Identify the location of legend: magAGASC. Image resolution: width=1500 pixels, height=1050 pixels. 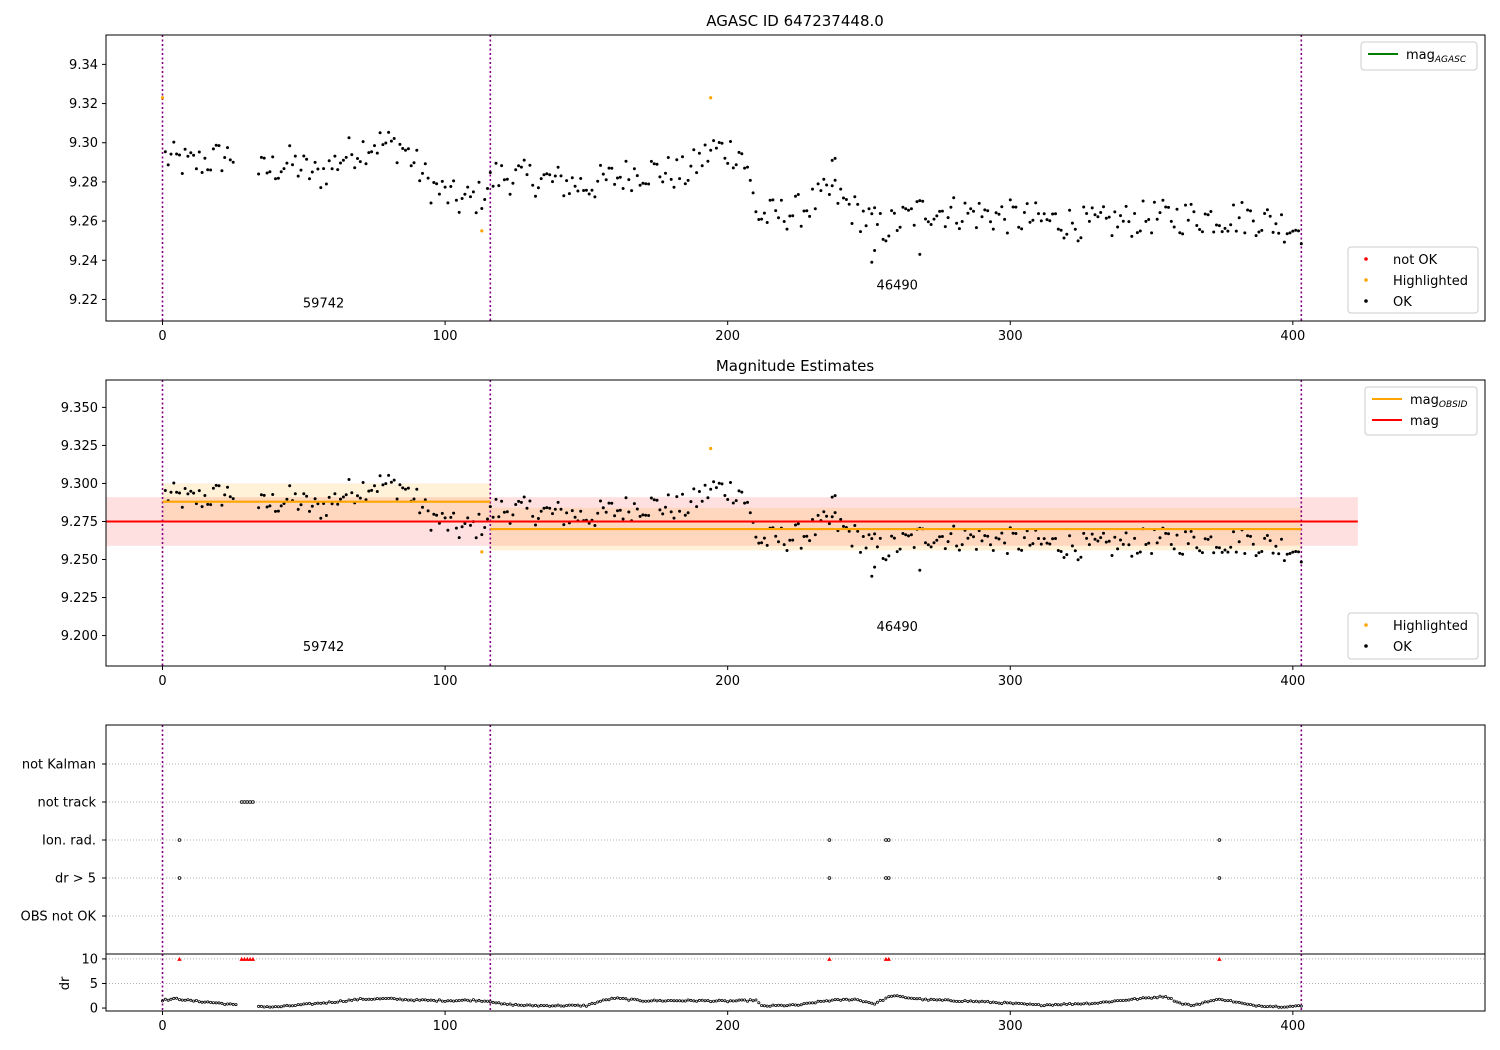
(1419, 56).